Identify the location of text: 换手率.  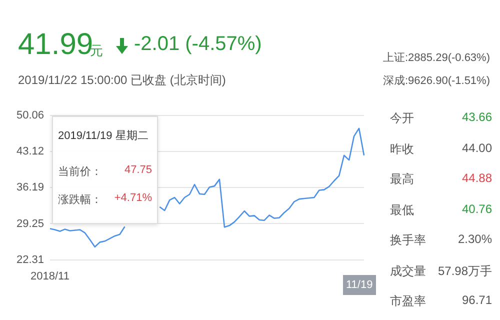
(408, 240).